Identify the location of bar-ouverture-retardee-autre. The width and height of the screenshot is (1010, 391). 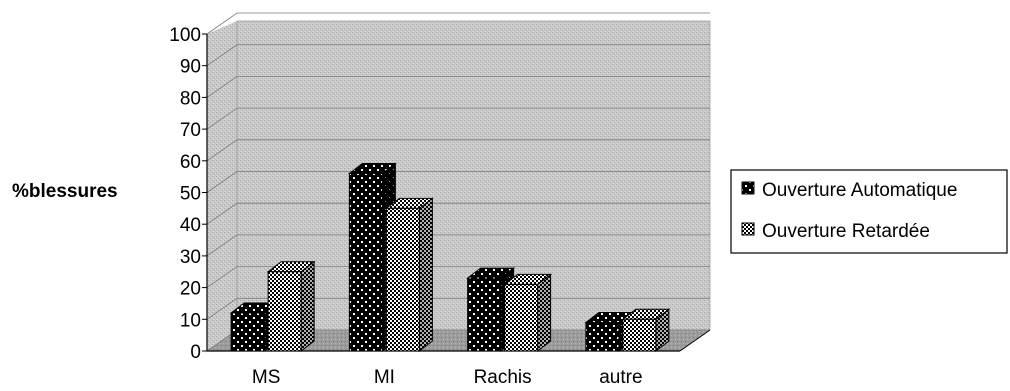
(646, 330).